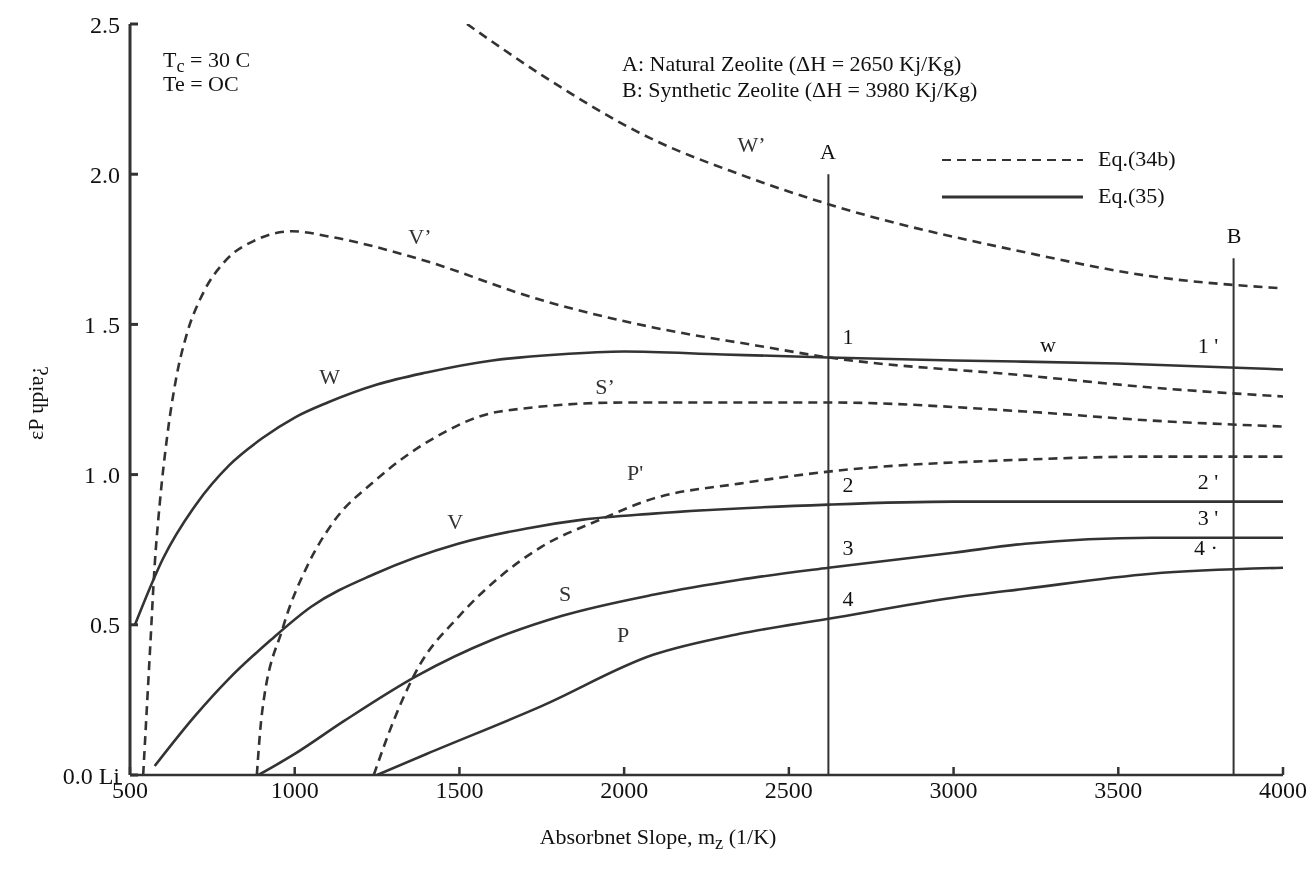  Describe the element at coordinates (102, 324) in the screenshot. I see `y-tick-label: 1 .5` at that location.